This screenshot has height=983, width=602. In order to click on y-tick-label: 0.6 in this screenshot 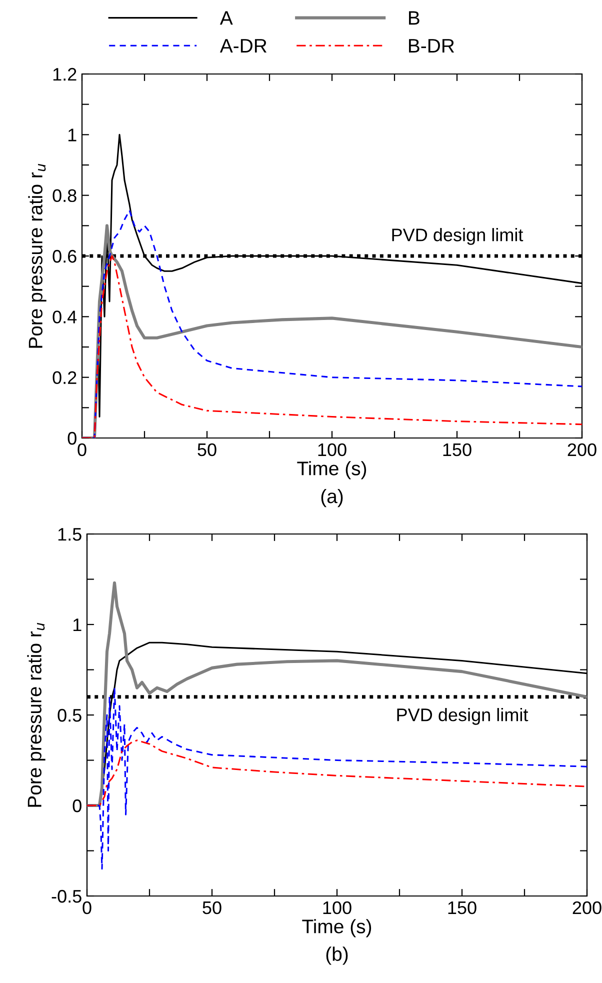, I will do `click(64, 256)`.